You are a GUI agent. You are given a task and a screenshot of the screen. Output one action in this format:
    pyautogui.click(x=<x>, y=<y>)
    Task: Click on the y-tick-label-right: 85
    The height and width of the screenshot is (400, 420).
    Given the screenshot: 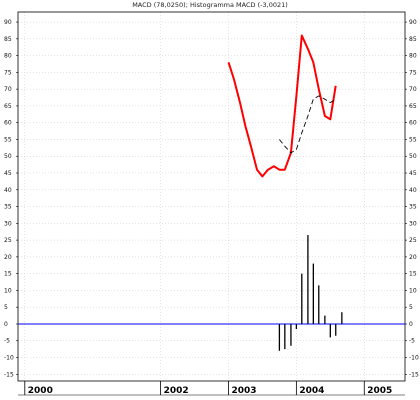 What is the action you would take?
    pyautogui.click(x=413, y=39)
    